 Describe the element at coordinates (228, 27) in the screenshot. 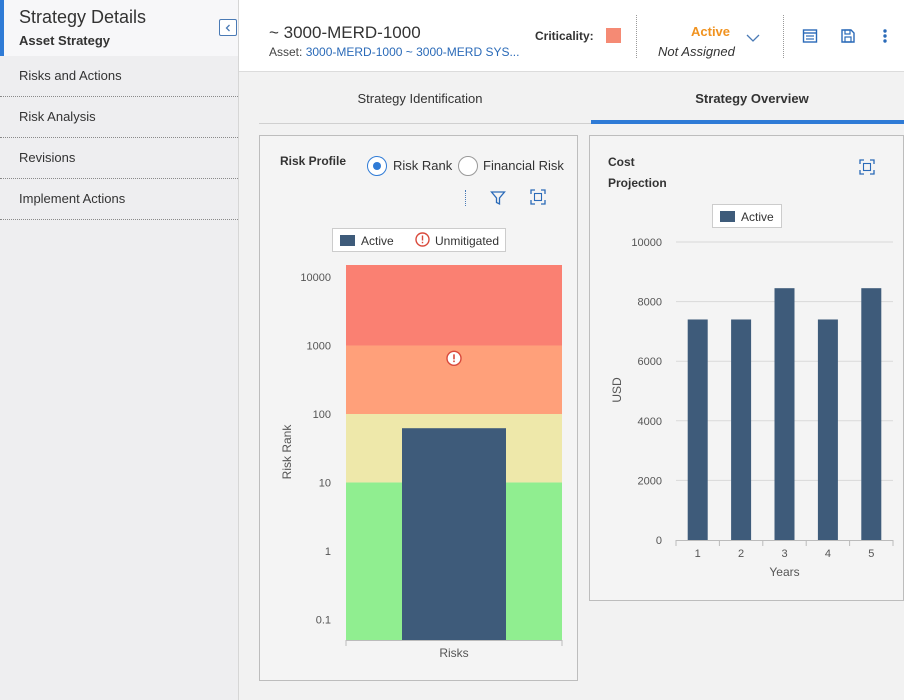

I see `collapse-sidebar-icon` at that location.